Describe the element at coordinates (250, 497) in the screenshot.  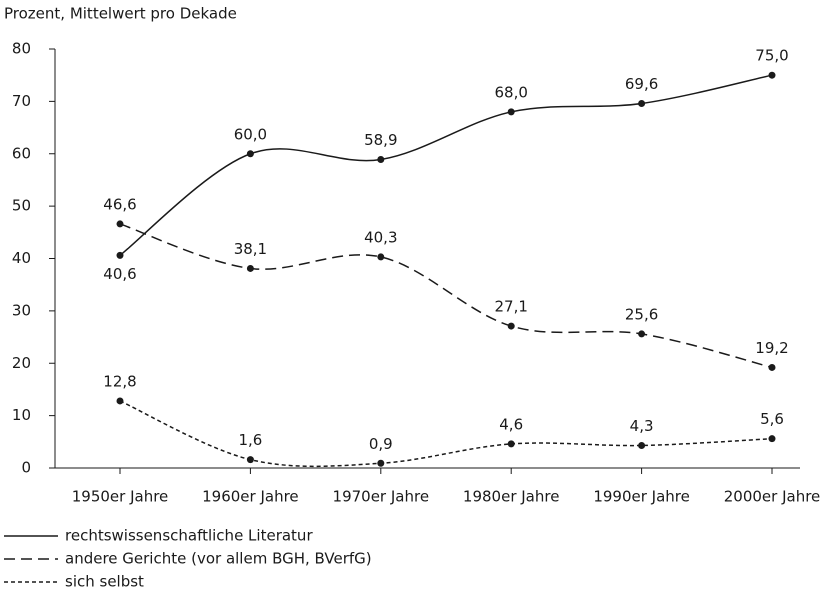
I see `x-tick-label: 1960er Jahre` at that location.